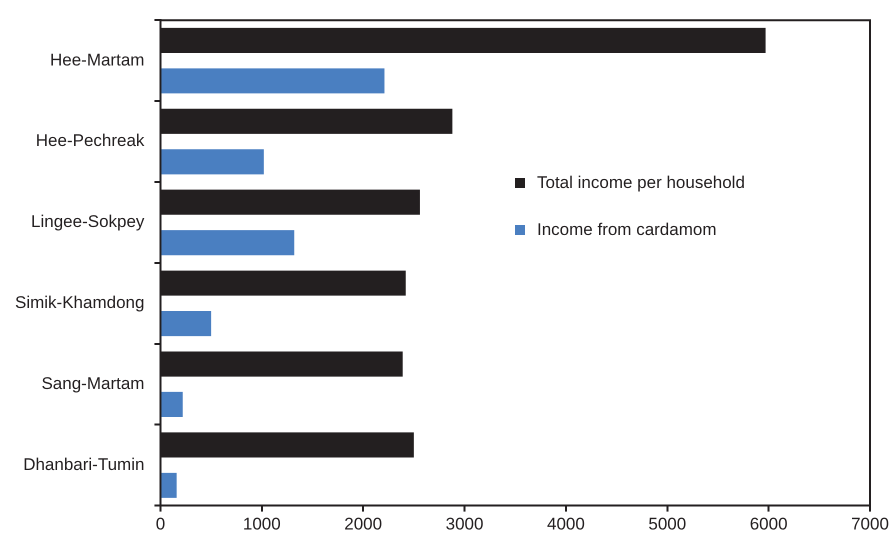 This screenshot has height=538, width=895. What do you see at coordinates (261, 524) in the screenshot?
I see `x-tick-label: 1000` at bounding box center [261, 524].